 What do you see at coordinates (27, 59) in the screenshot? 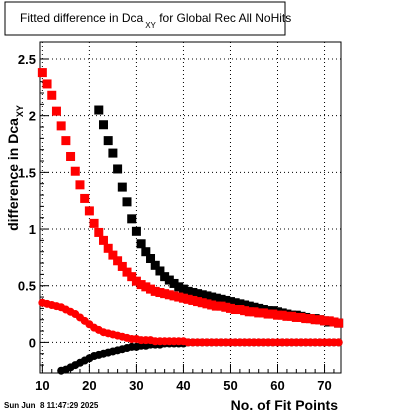
I see `y-tick-label: 2.5` at bounding box center [27, 59].